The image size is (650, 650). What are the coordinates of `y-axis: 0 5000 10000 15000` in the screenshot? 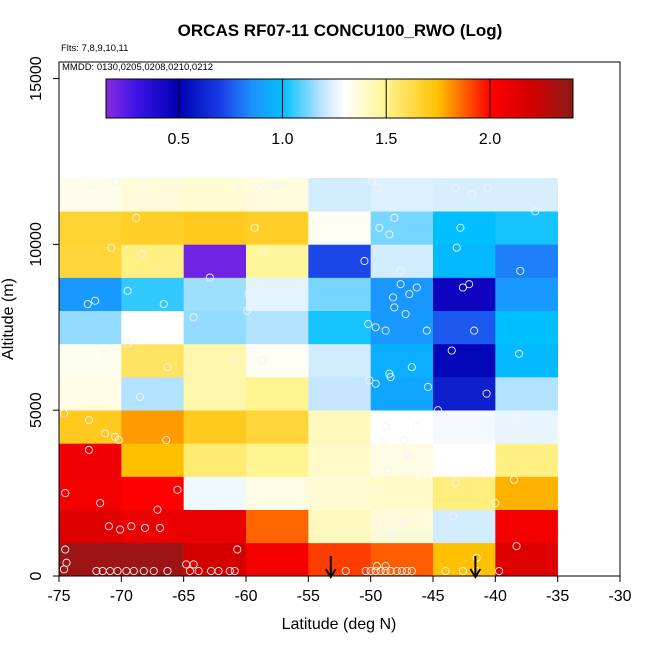 It's located at (43, 318).